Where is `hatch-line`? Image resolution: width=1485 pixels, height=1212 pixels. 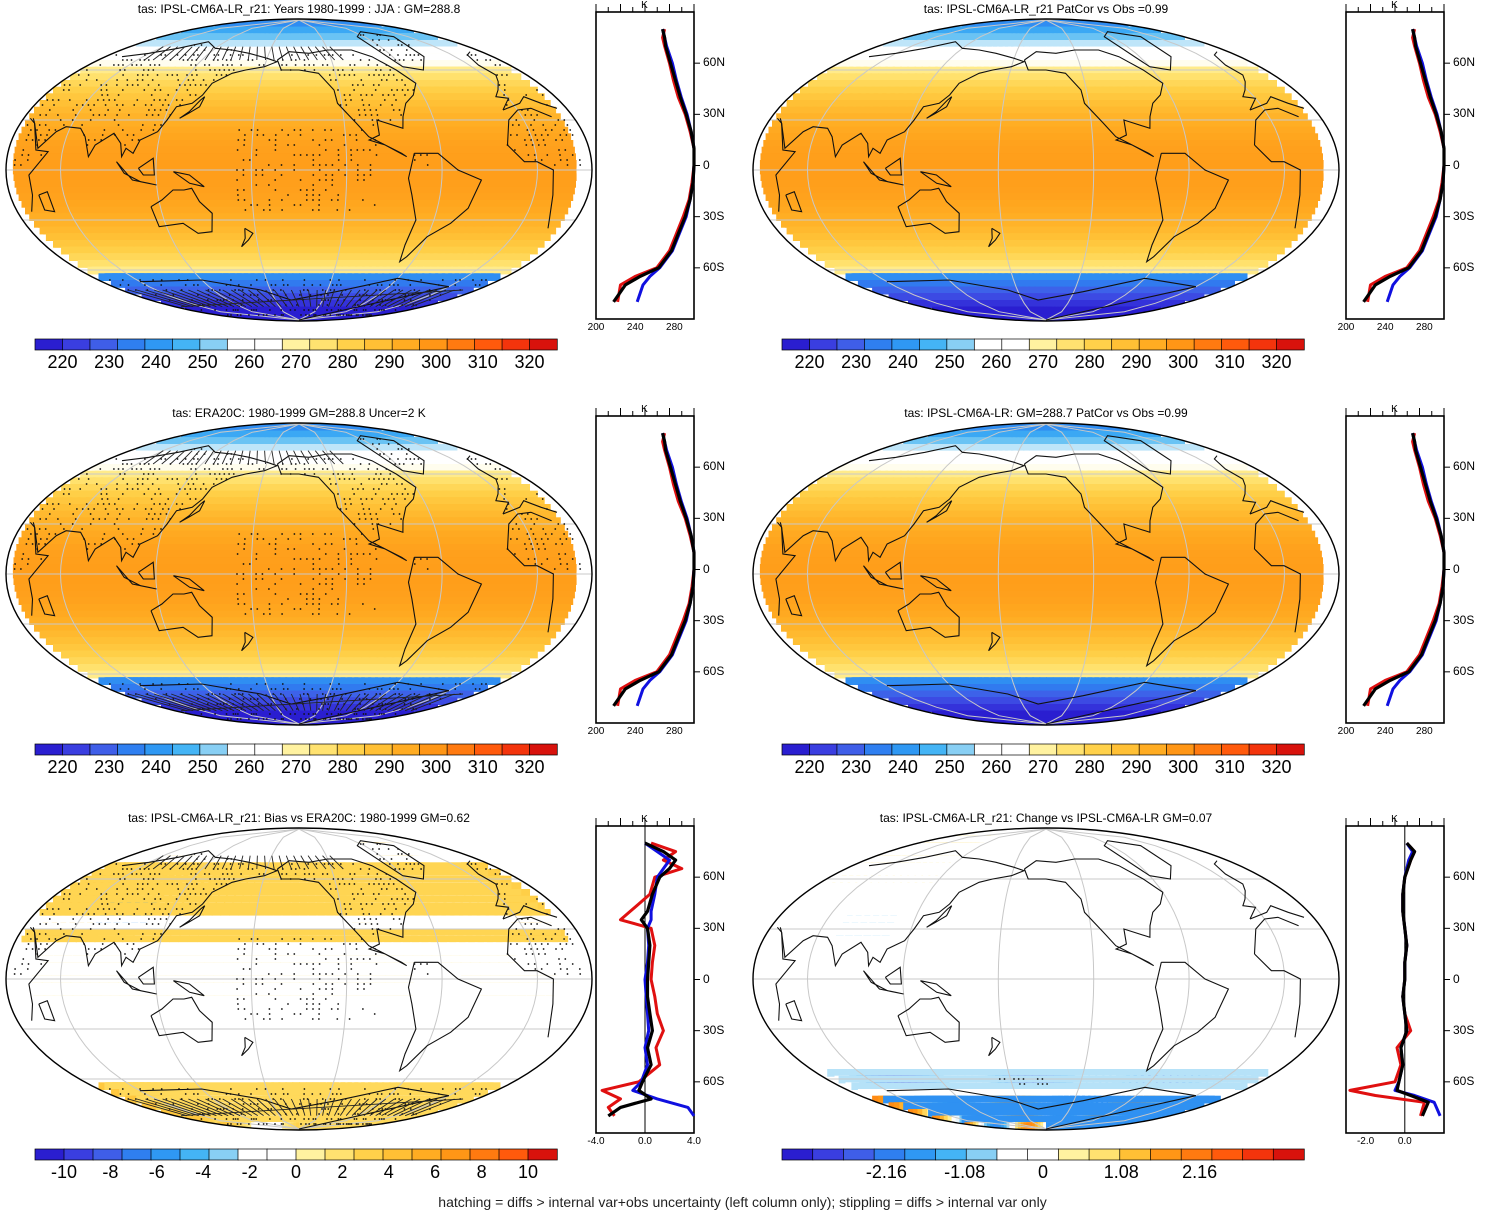 hatch-line is located at coordinates (295, 298).